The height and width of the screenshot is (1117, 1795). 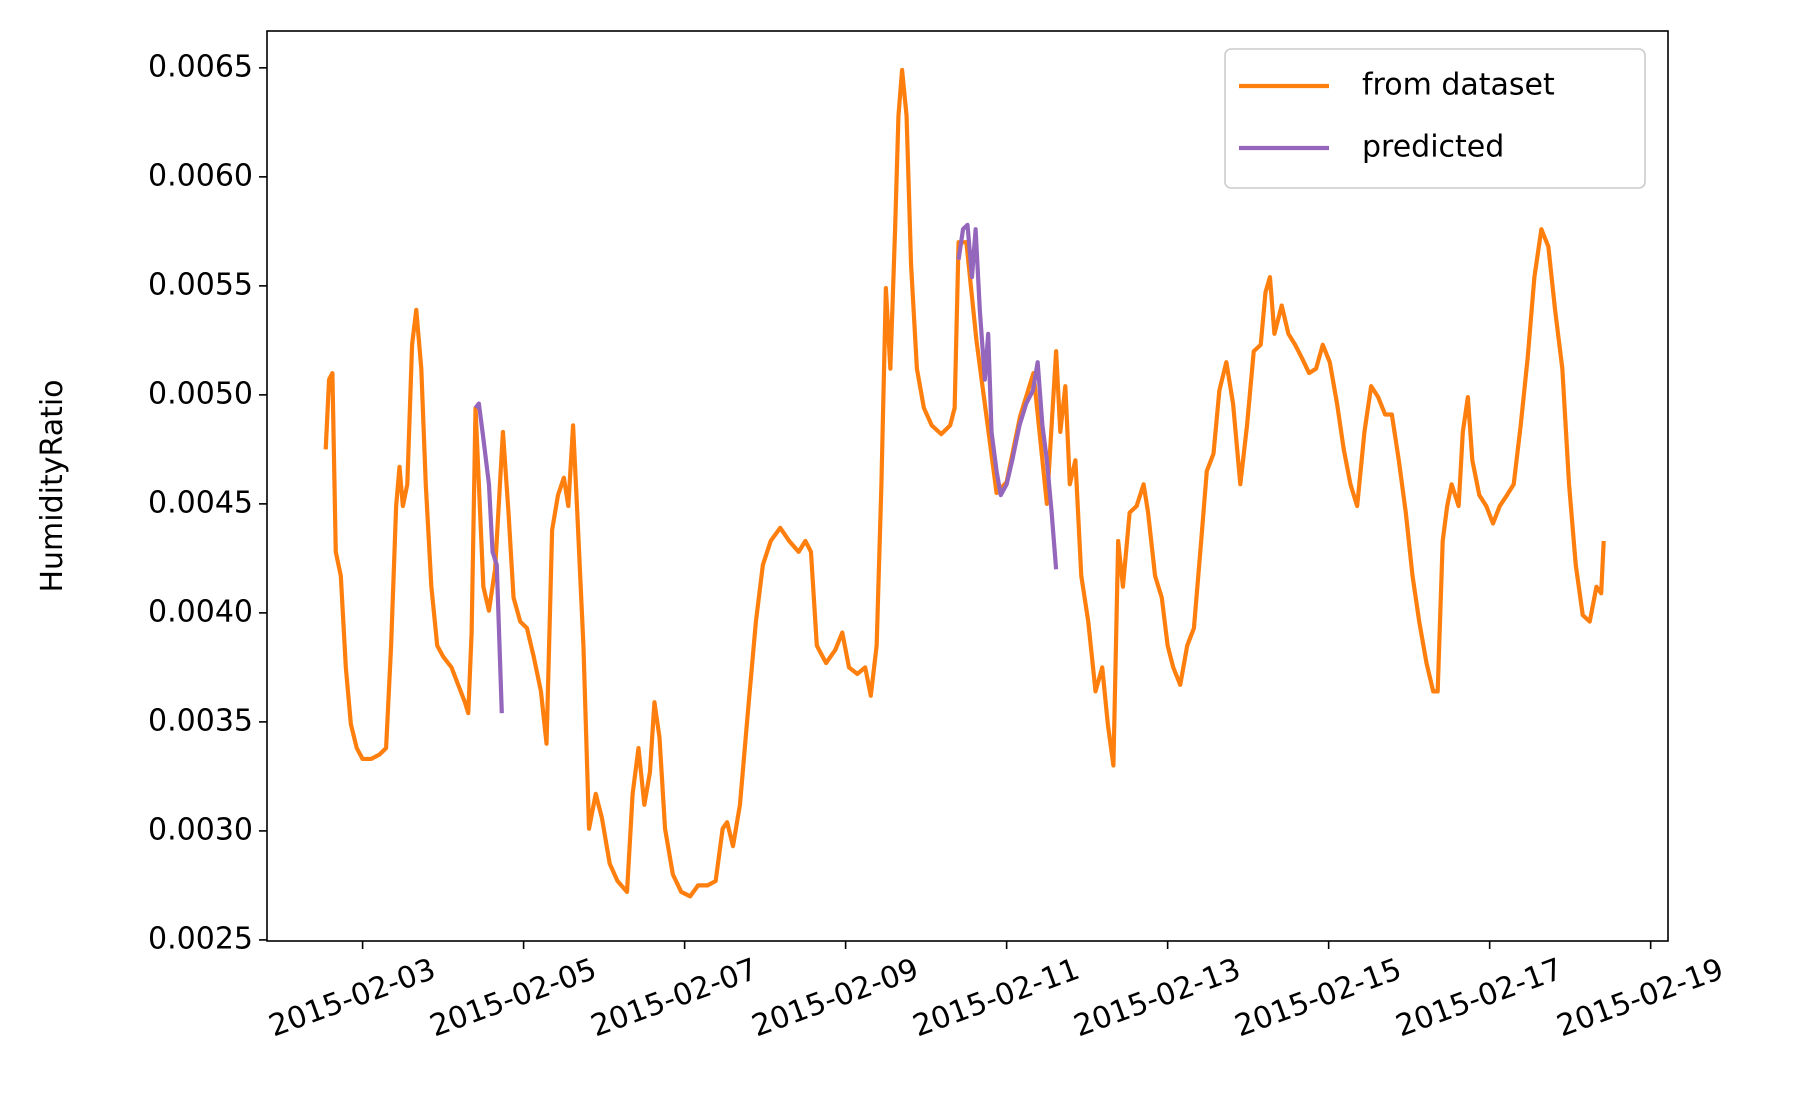 I want to click on y-tick-label: 0.0050, so click(x=200, y=393).